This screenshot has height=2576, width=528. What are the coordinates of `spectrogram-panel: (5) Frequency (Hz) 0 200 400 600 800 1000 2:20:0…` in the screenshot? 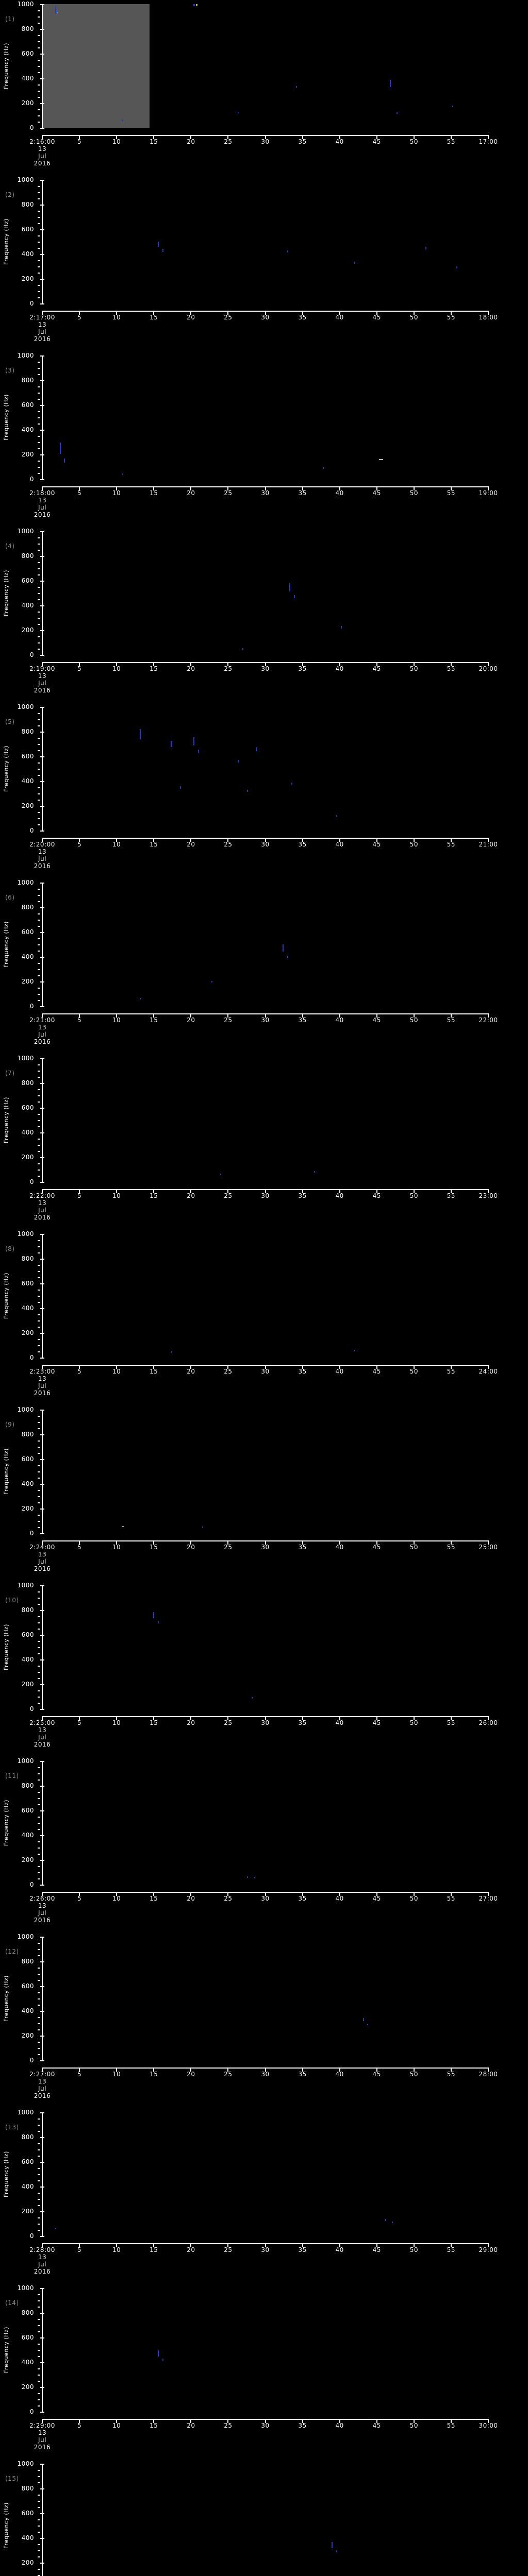 It's located at (264, 790).